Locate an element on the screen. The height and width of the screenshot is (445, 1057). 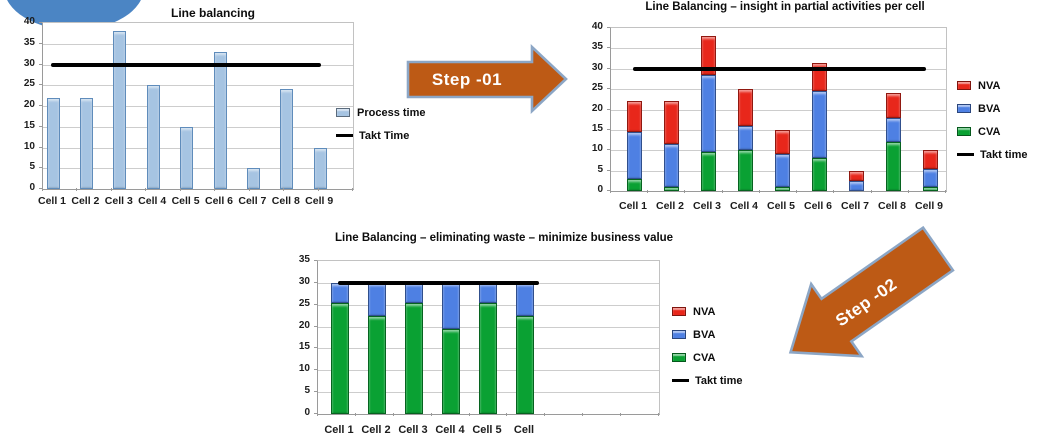
nva-swatch is located at coordinates (679, 311).